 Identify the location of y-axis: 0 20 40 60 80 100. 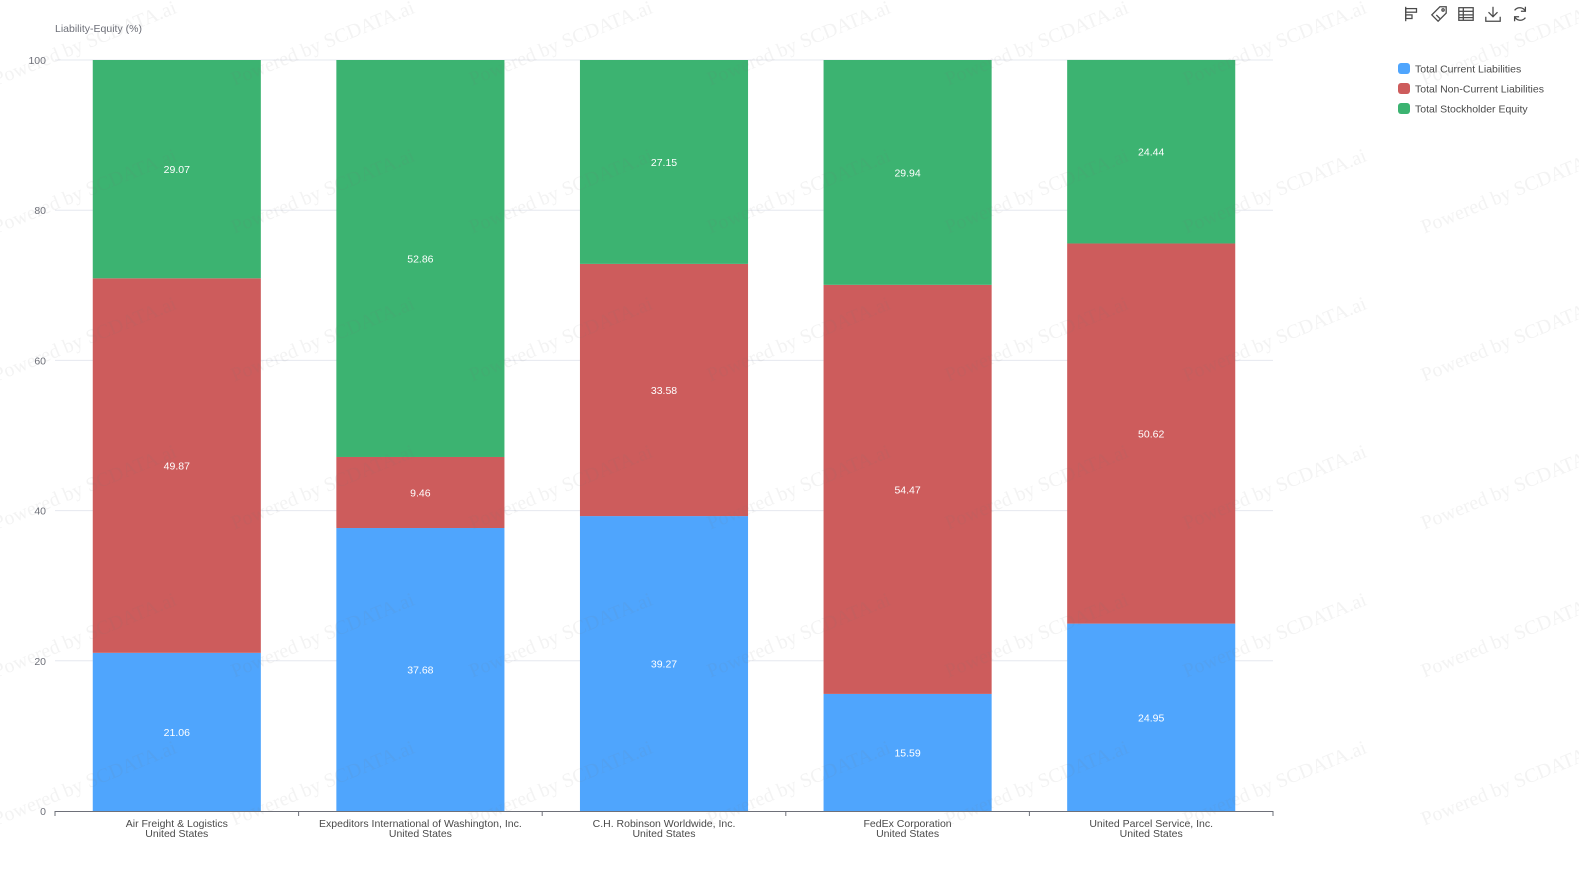
(37, 436).